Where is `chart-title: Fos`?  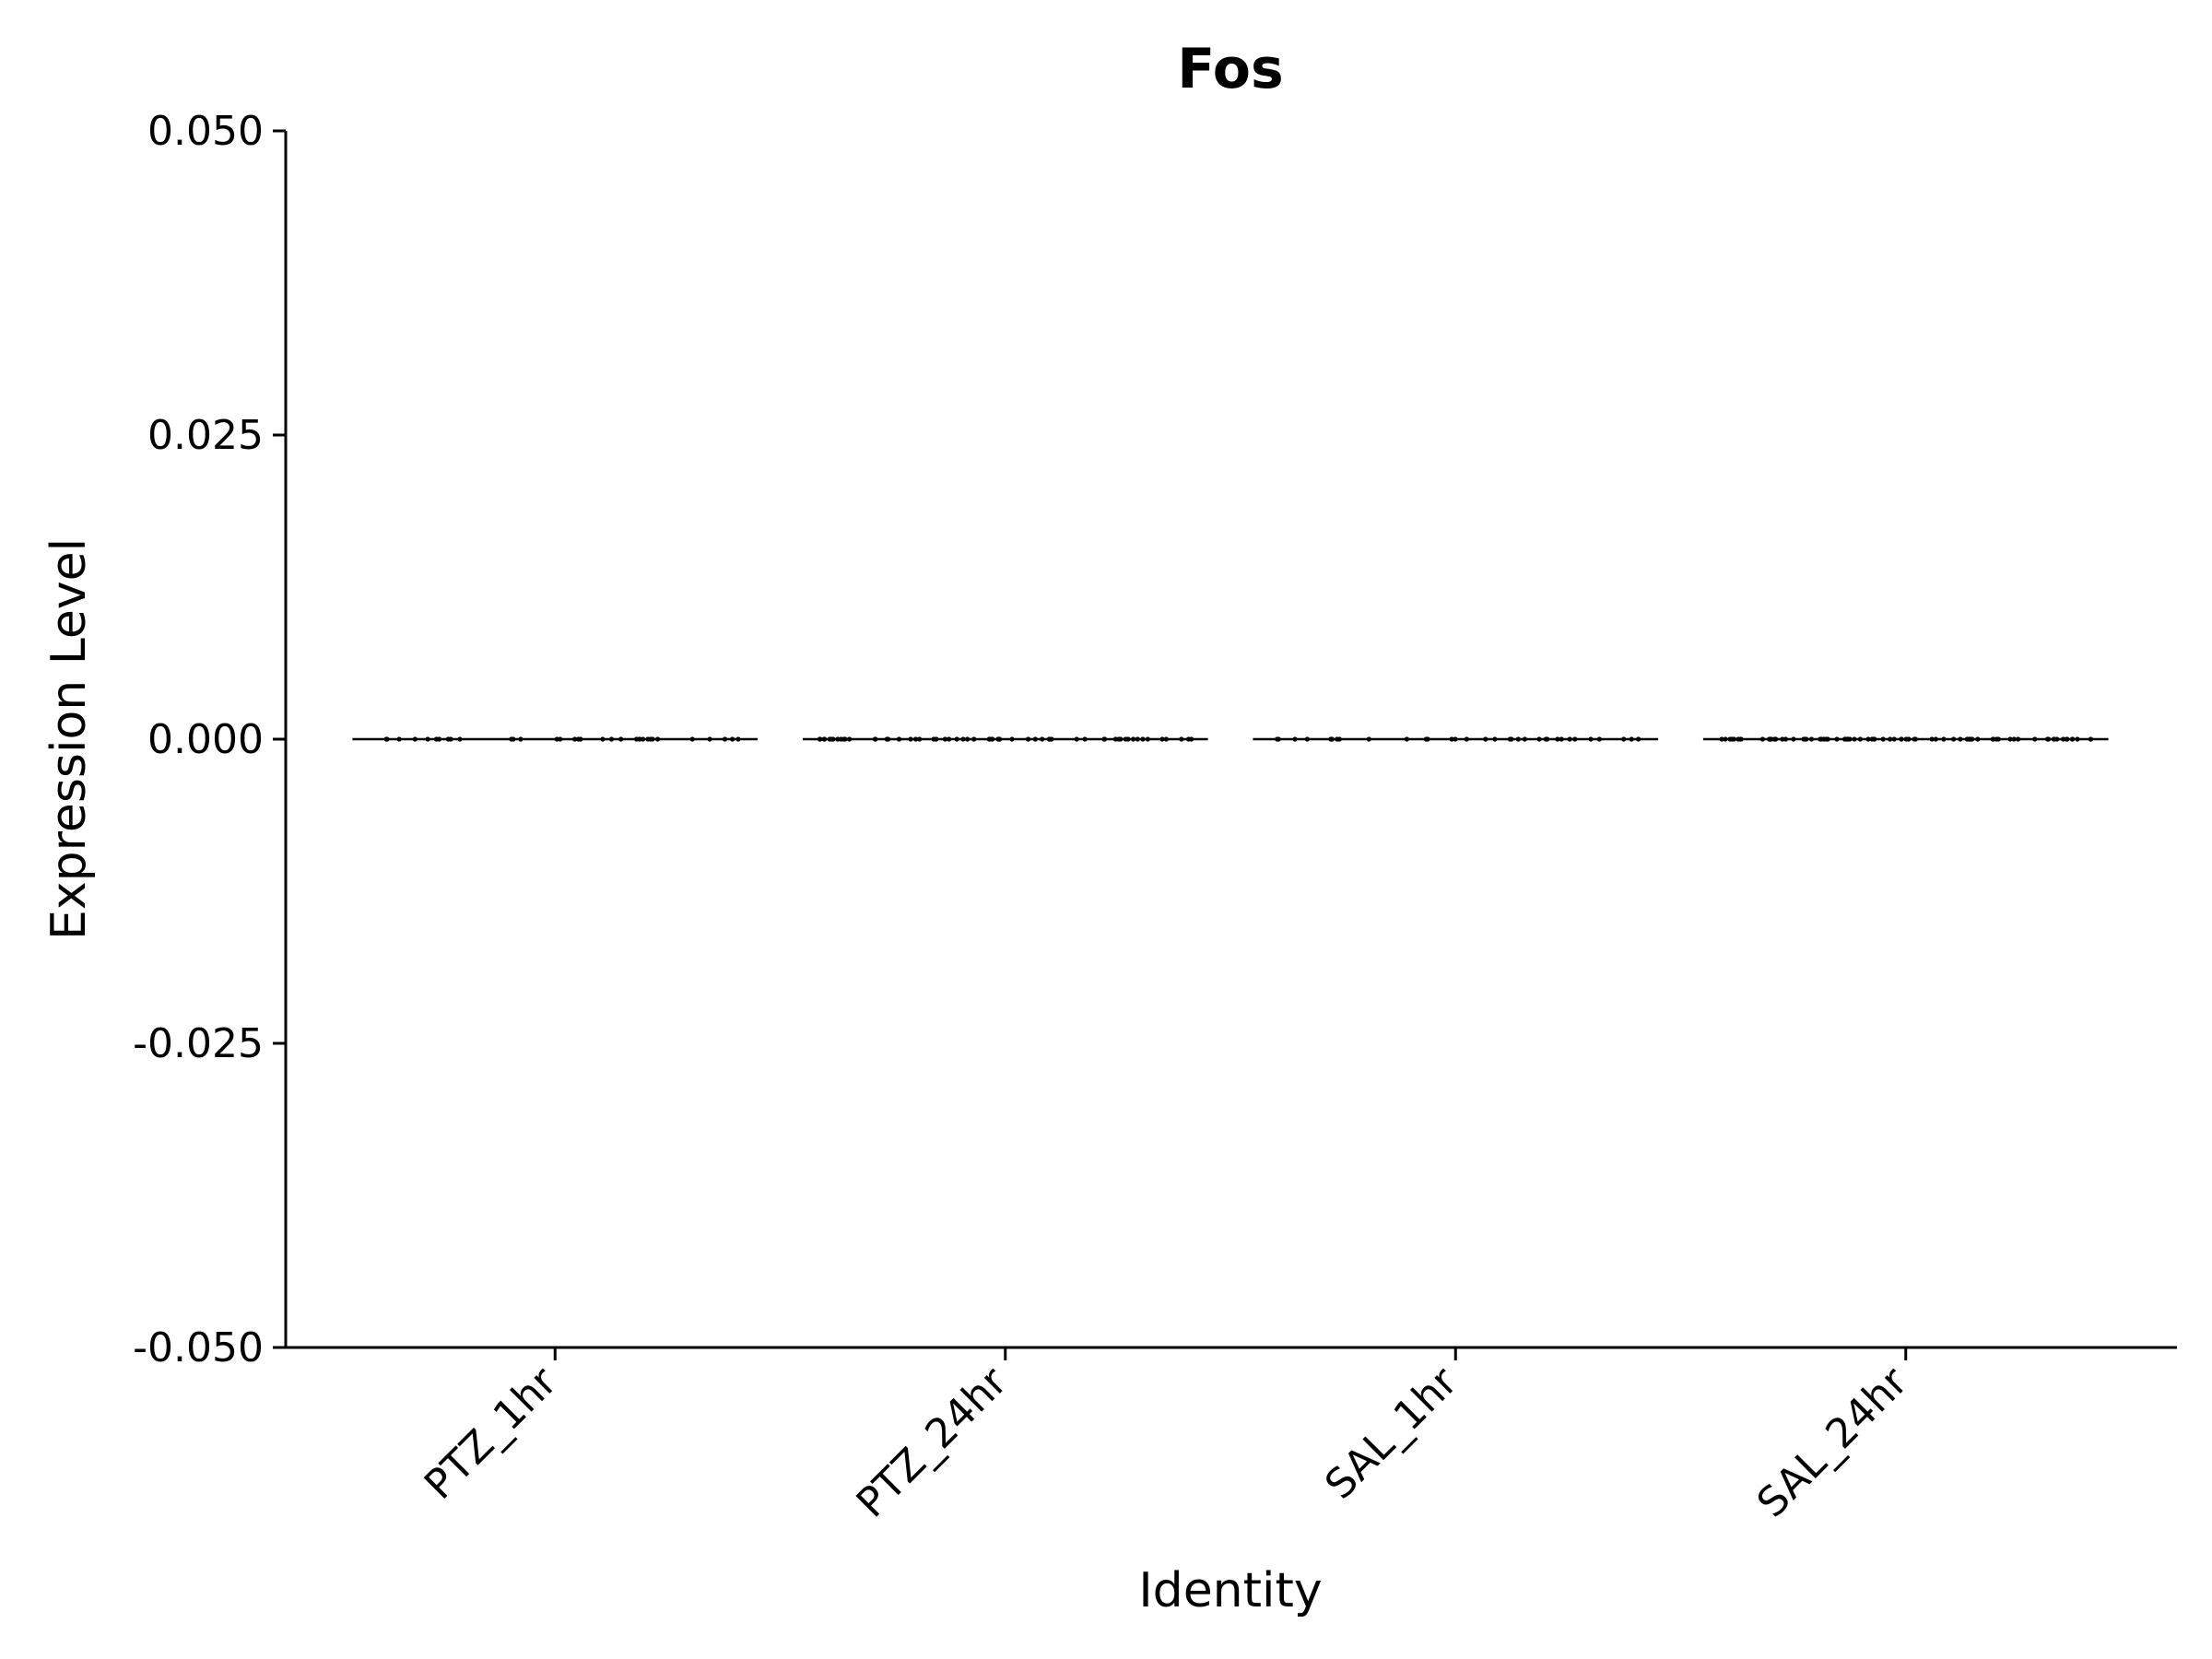 chart-title: Fos is located at coordinates (1230, 69).